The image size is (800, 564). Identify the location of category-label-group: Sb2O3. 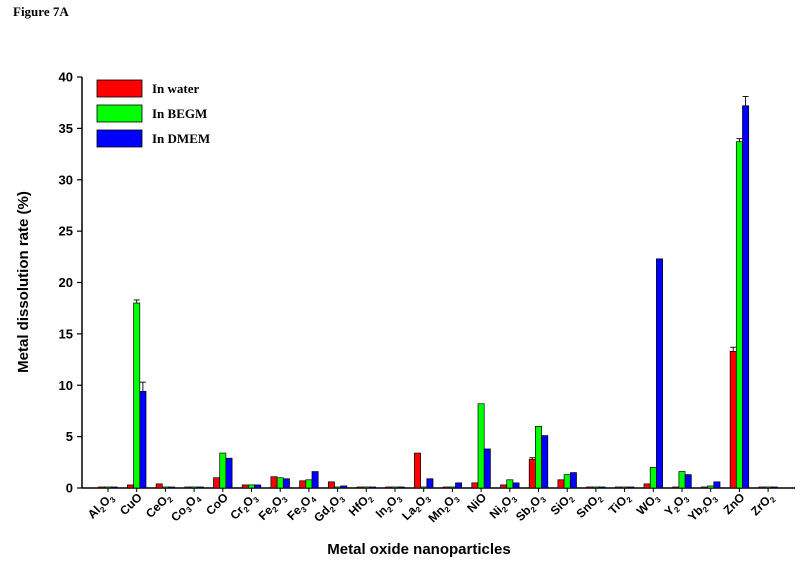
(531, 508).